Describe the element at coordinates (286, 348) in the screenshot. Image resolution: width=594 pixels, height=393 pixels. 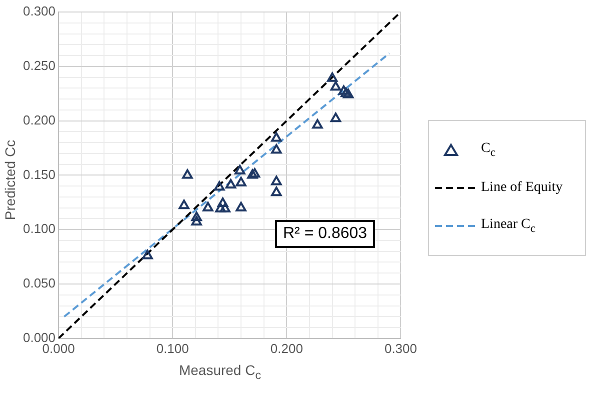
I see `x-tick-label: 0.200` at that location.